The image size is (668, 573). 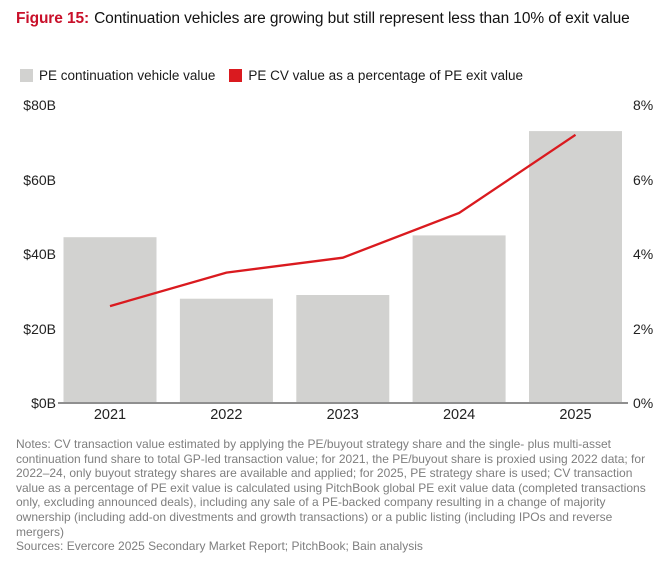 What do you see at coordinates (643, 403) in the screenshot?
I see `y-axis-label-right-0: 0%` at bounding box center [643, 403].